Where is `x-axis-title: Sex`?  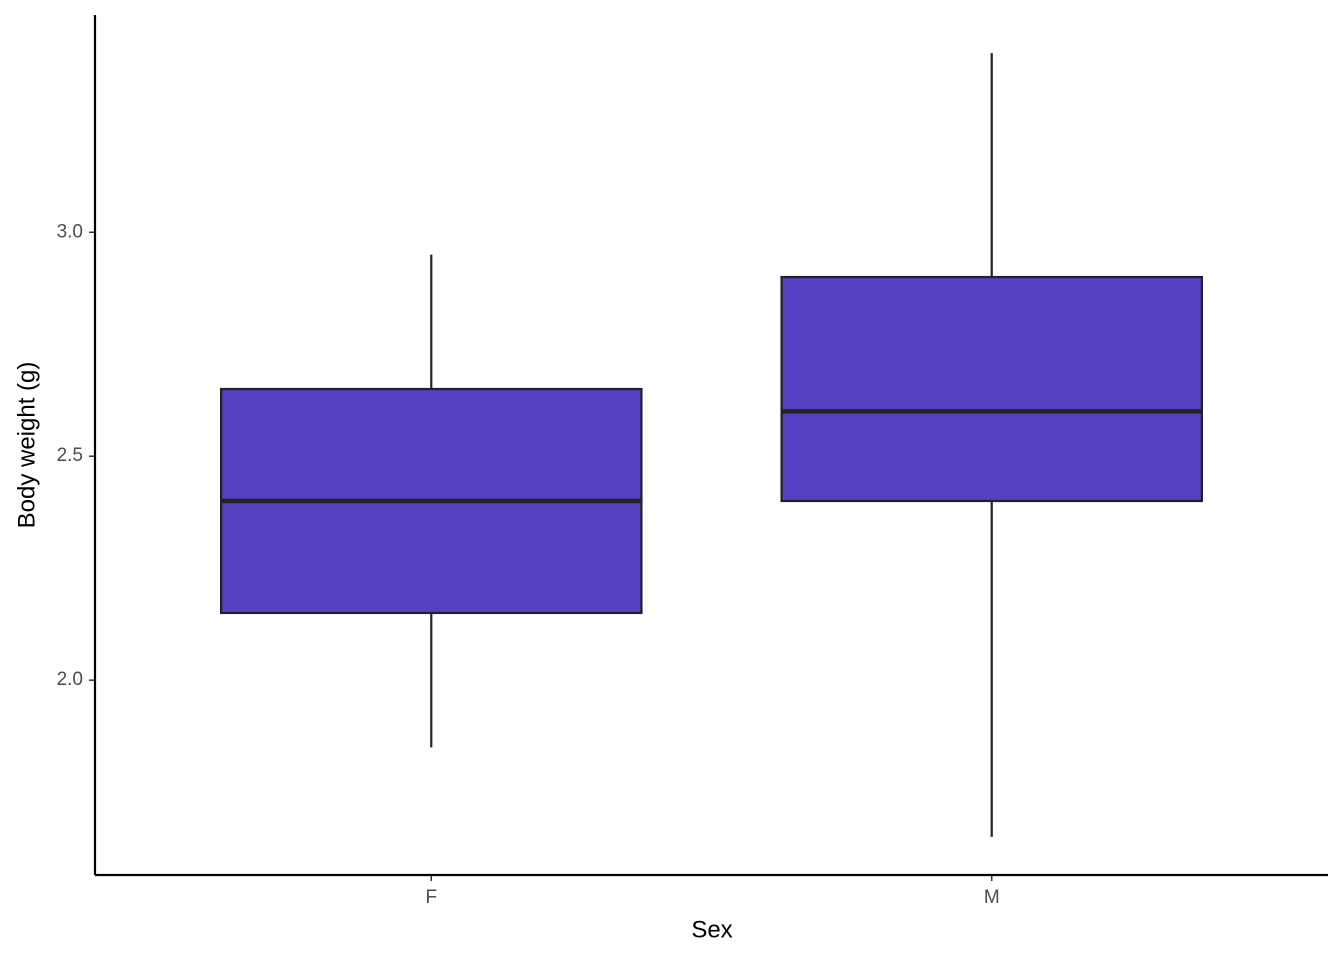 x-axis-title: Sex is located at coordinates (711, 929).